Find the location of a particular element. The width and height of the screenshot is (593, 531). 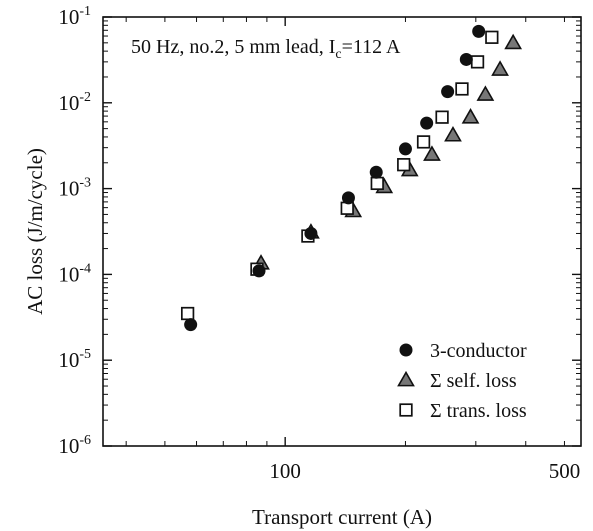

y-tick-label: 10⁻⁴ is located at coordinates (74, 273).